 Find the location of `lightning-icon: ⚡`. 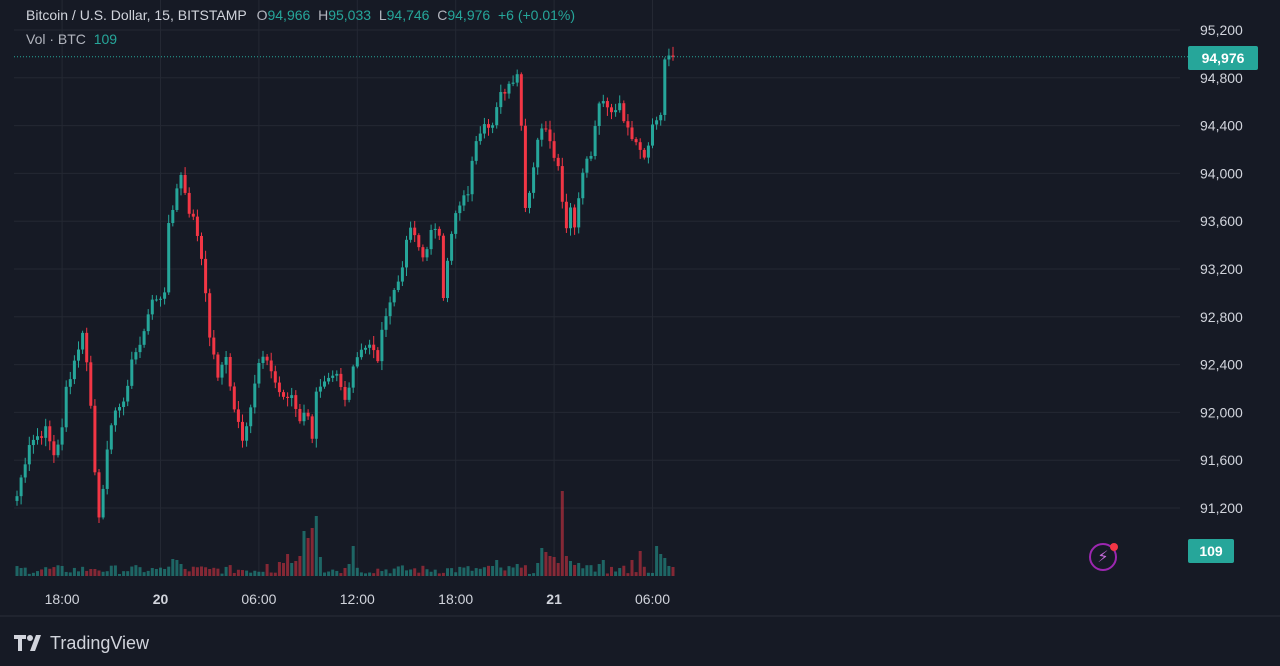

lightning-icon: ⚡ is located at coordinates (1103, 557).